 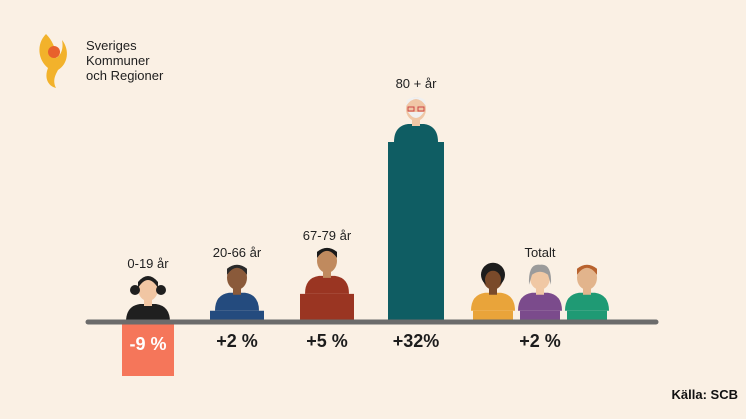 What do you see at coordinates (125, 75) in the screenshot?
I see `logo-line-3: och Regioner` at bounding box center [125, 75].